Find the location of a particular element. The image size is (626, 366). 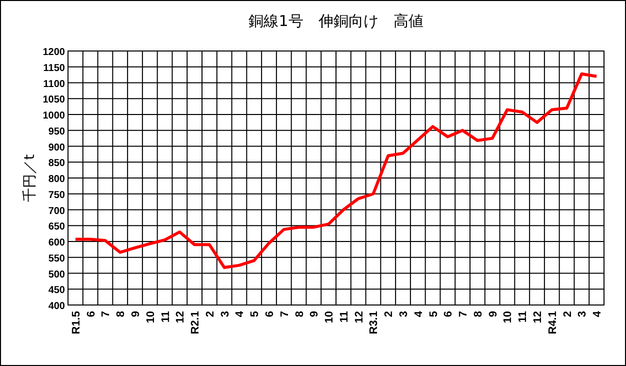

y-tick-label: 1150 is located at coordinates (54, 68).